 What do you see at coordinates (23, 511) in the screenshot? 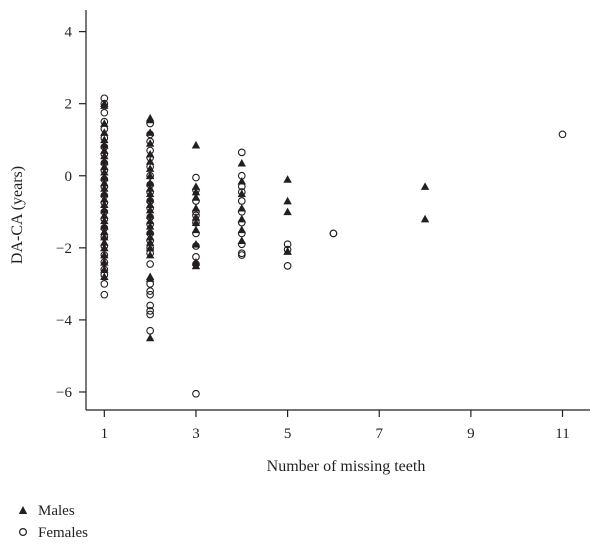
I see `triangle-icon` at bounding box center [23, 511].